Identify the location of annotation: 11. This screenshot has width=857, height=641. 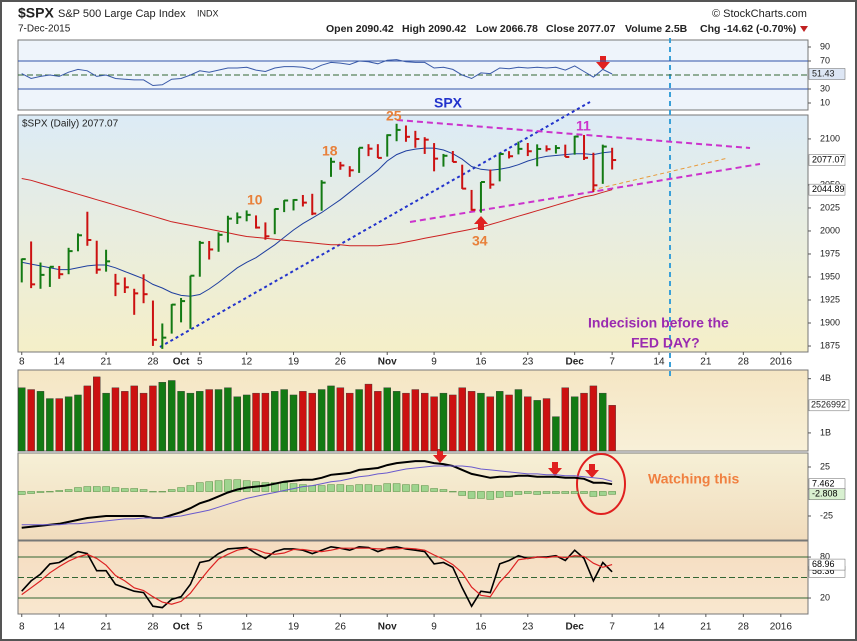
(583, 126).